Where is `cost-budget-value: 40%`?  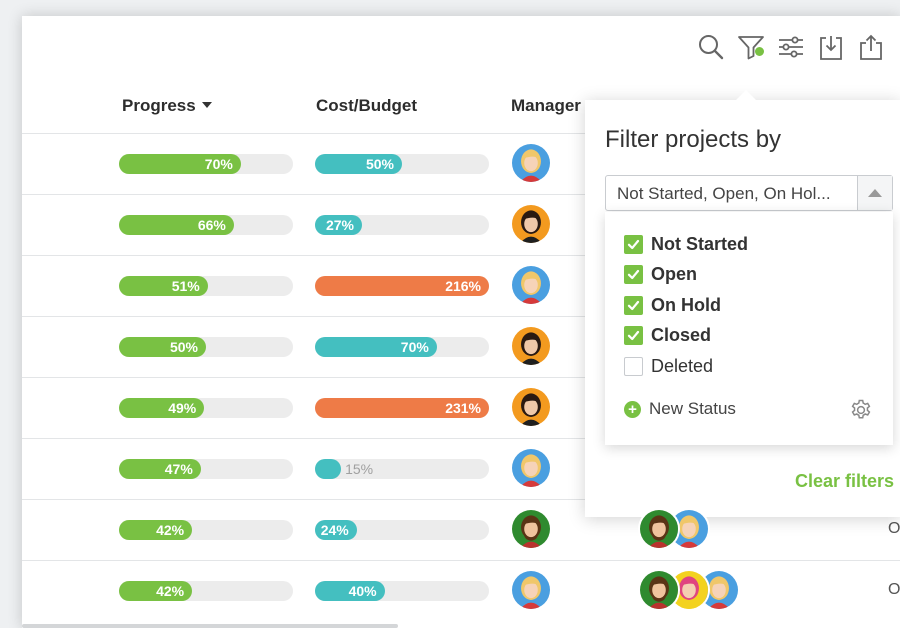 cost-budget-value: 40% is located at coordinates (362, 591).